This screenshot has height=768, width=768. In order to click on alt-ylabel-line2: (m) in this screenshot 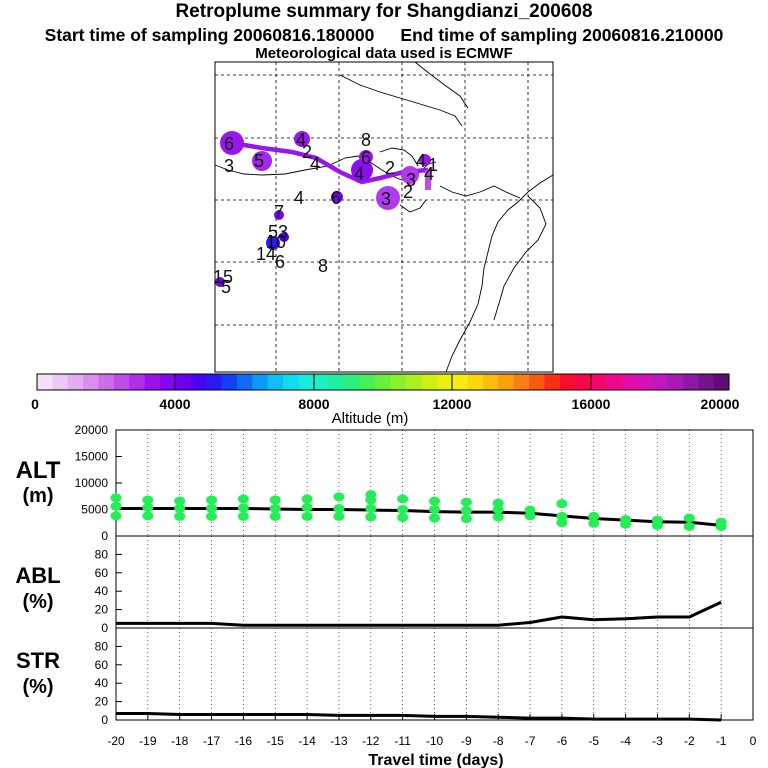, I will do `click(37, 496)`.